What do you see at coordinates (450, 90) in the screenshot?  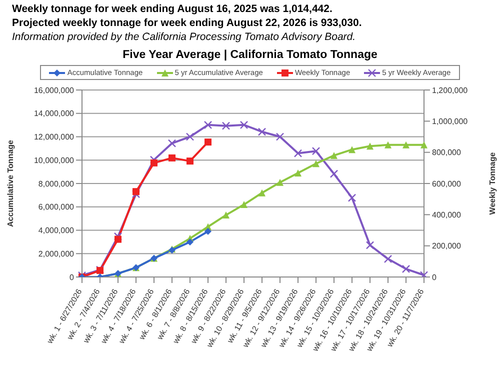 I see `y2-tick-label: 1,200,000` at bounding box center [450, 90].